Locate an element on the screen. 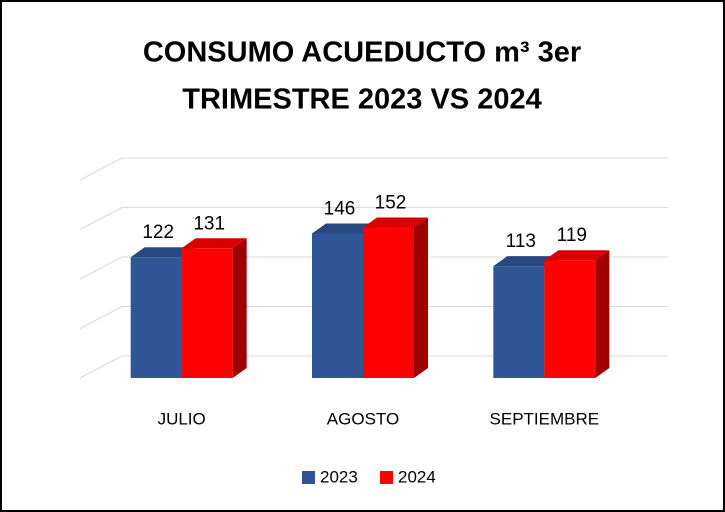 This screenshot has height=512, width=725. legend-label: 2024 is located at coordinates (417, 476).